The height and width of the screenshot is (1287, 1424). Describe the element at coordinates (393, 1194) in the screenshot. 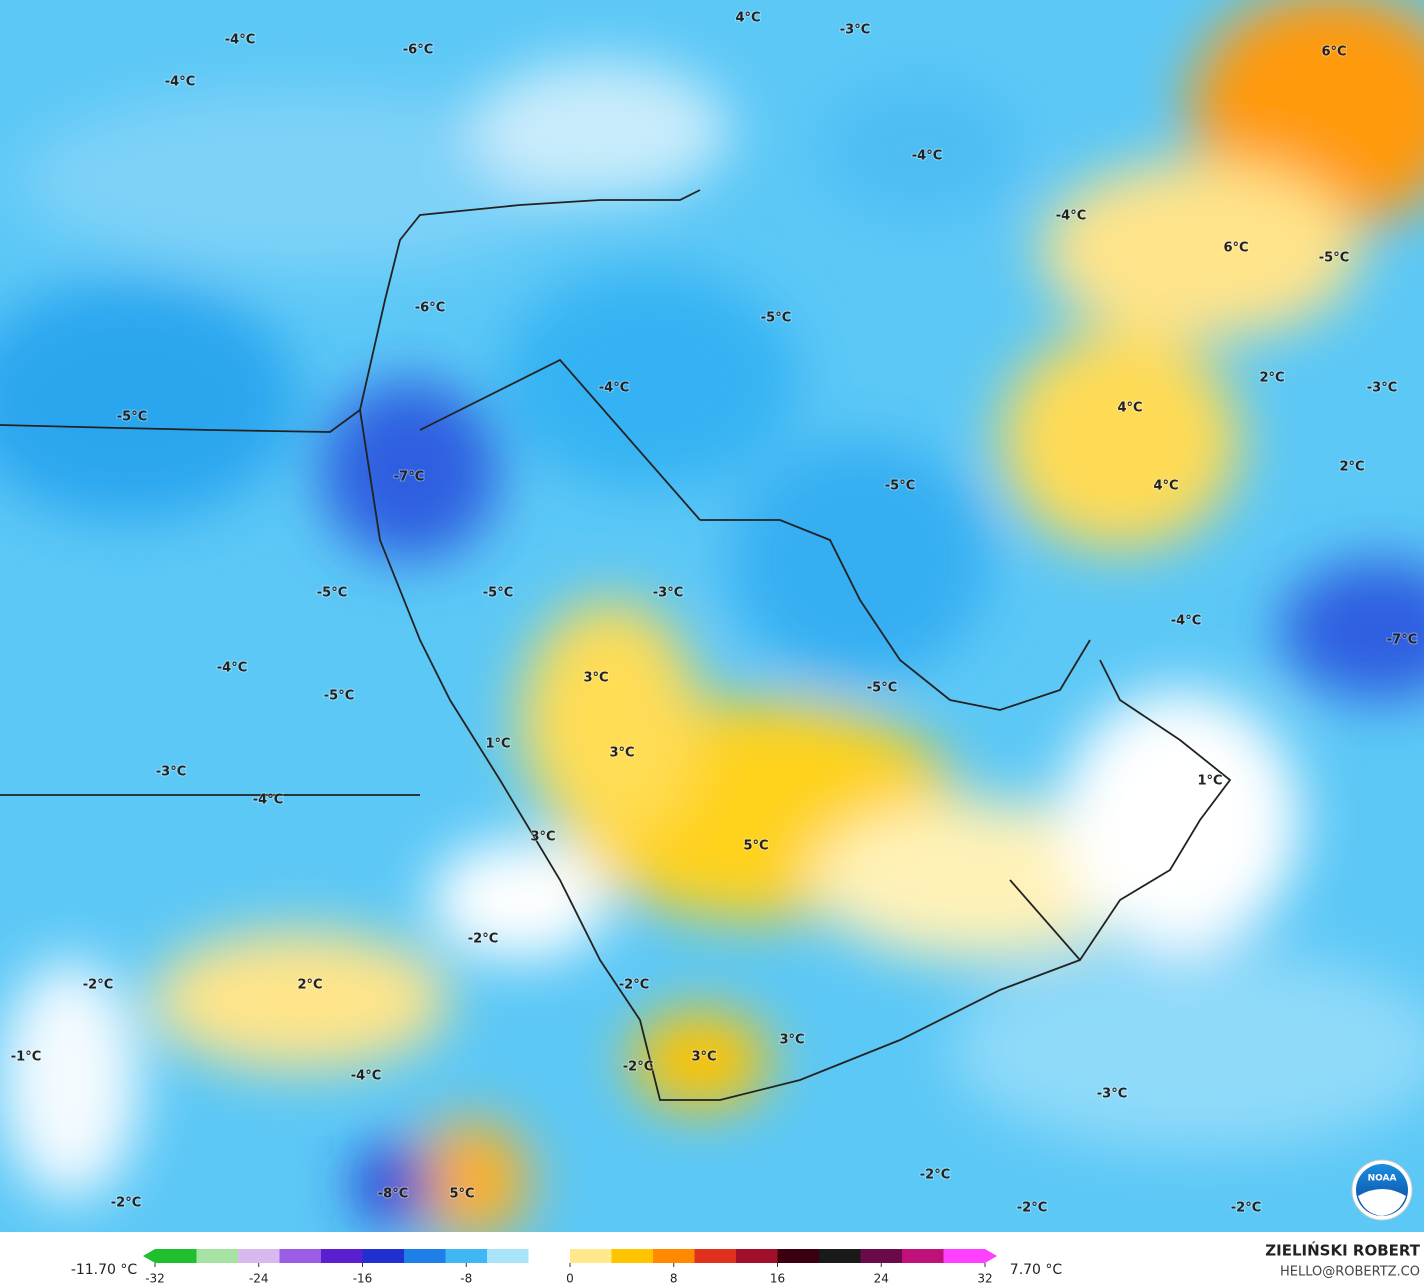

I see `temp-label: -8°C` at that location.